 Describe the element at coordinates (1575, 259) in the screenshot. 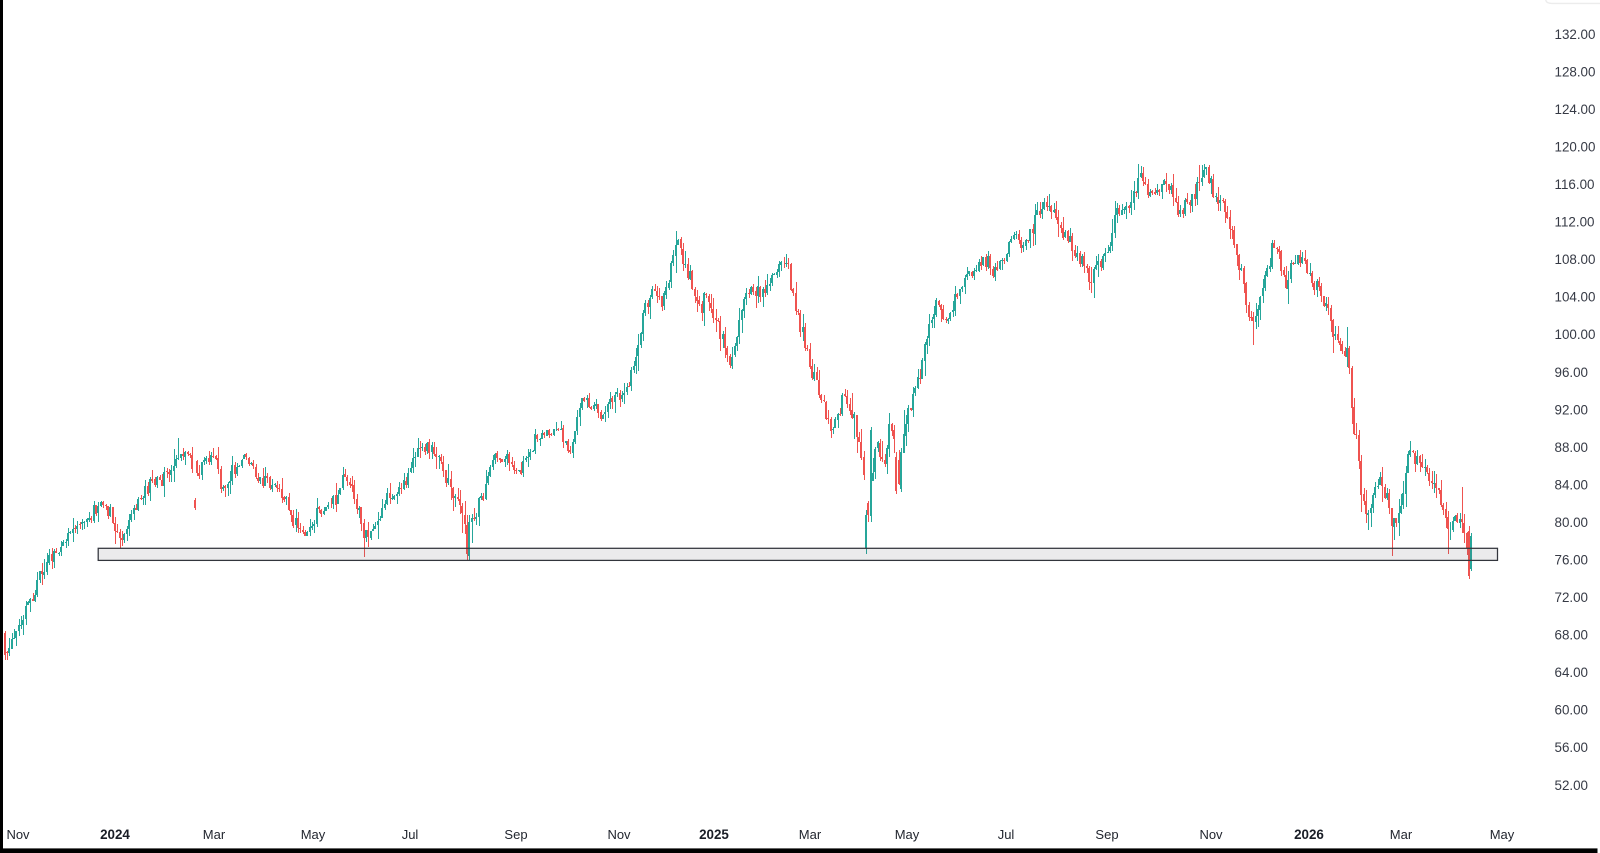

I see `svg-text: 108.00` at that location.